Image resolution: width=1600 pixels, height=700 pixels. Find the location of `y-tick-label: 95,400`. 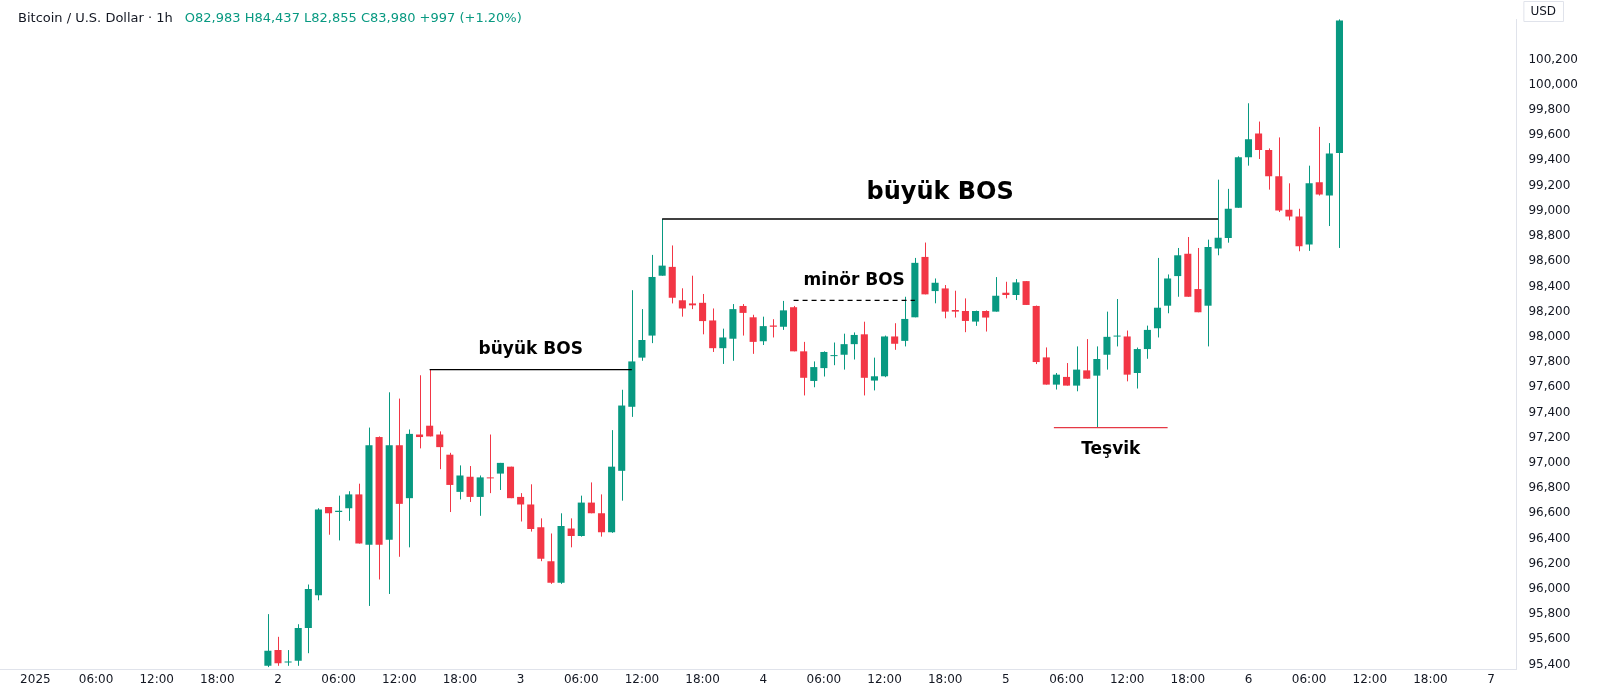

y-tick-label: 95,400 is located at coordinates (1549, 663).